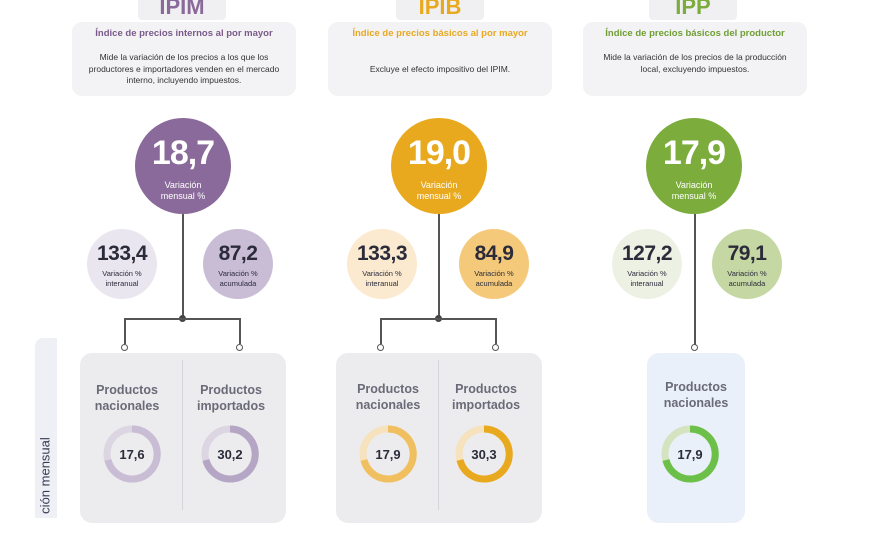 The image size is (880, 546). What do you see at coordinates (439, 153) in the screenshot?
I see `ipib-main-value: 19,0` at bounding box center [439, 153].